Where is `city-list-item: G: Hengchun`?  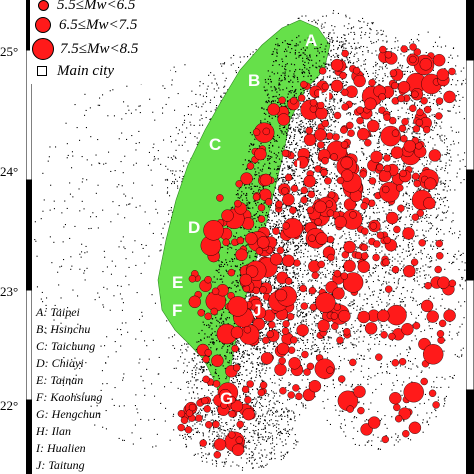
city-list-item: G: Hengchun is located at coordinates (68, 414).